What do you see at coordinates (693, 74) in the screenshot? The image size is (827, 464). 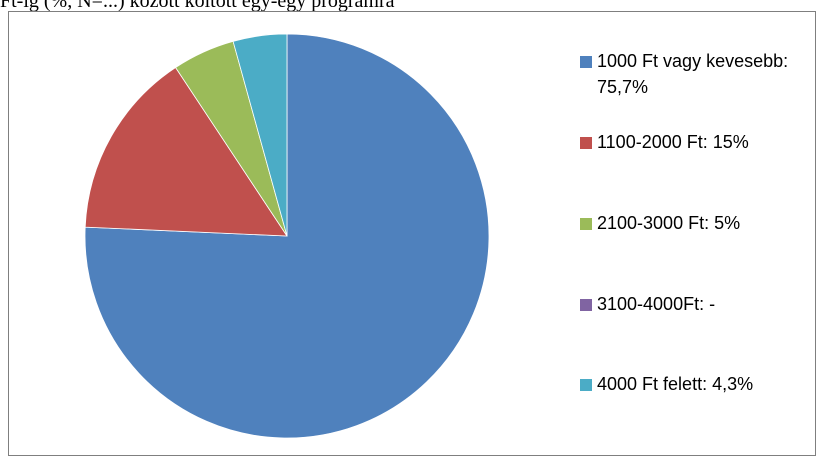 I see `legend-label: 1000 Ft vagy kevesebb: 75,7%` at bounding box center [693, 74].